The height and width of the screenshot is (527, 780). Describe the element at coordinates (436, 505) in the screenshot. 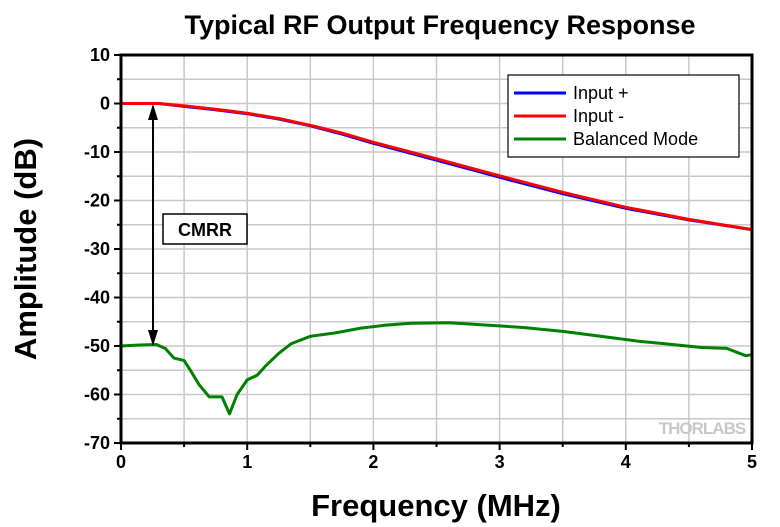

I see `x-axis-label: Frequency (MHz)` at that location.